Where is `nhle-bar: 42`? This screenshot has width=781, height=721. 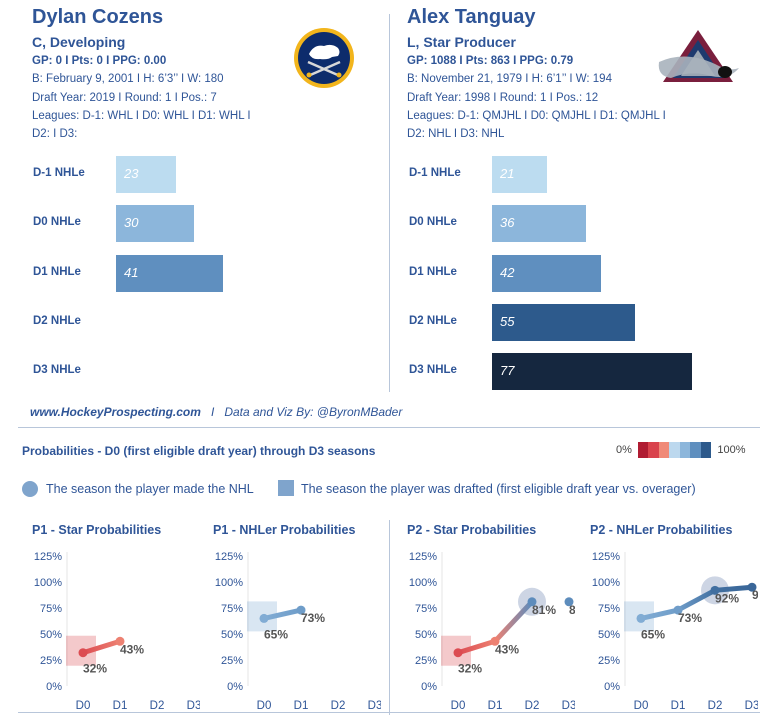
nhle-bar: 42 is located at coordinates (546, 273).